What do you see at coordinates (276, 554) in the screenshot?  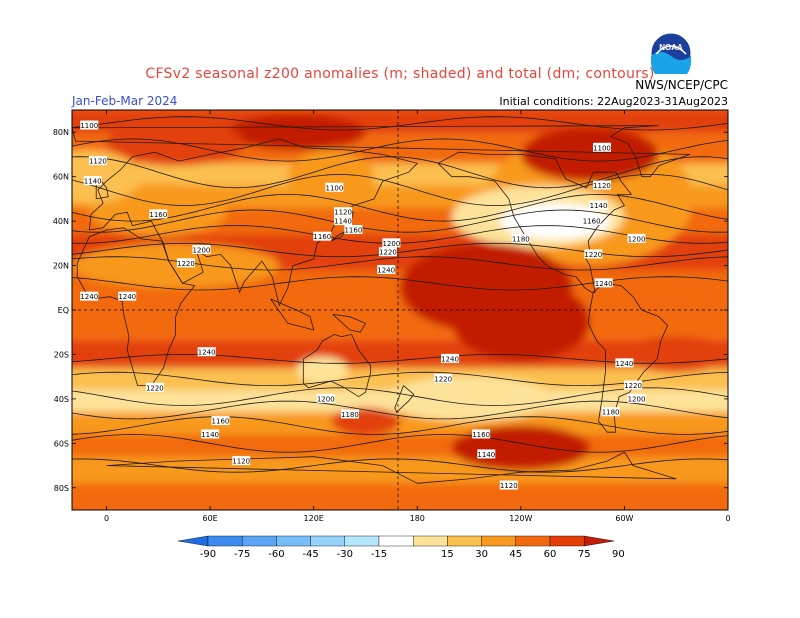 I see `legend-level-label: -60` at bounding box center [276, 554].